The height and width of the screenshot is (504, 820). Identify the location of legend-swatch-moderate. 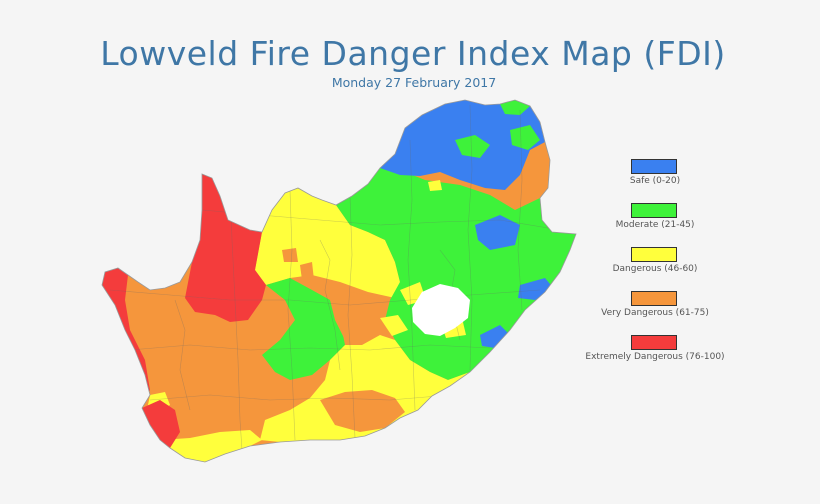
(654, 210).